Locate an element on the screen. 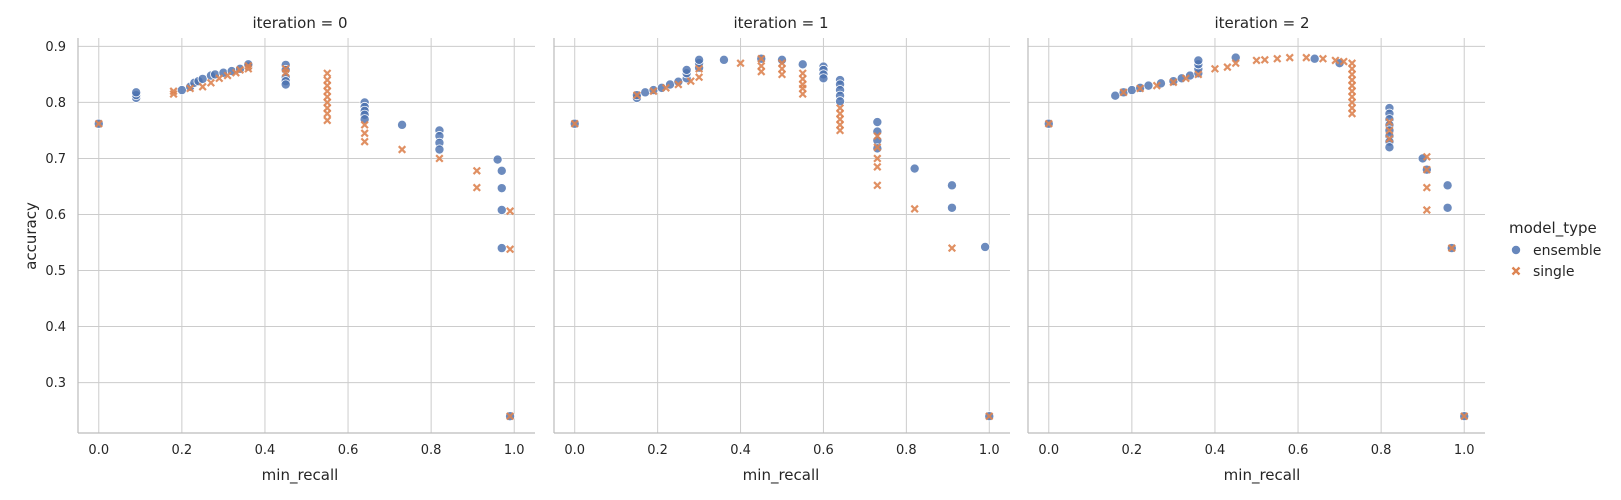 The width and height of the screenshot is (1621, 500). legend-label-ensemble: ensemble is located at coordinates (1567, 251).